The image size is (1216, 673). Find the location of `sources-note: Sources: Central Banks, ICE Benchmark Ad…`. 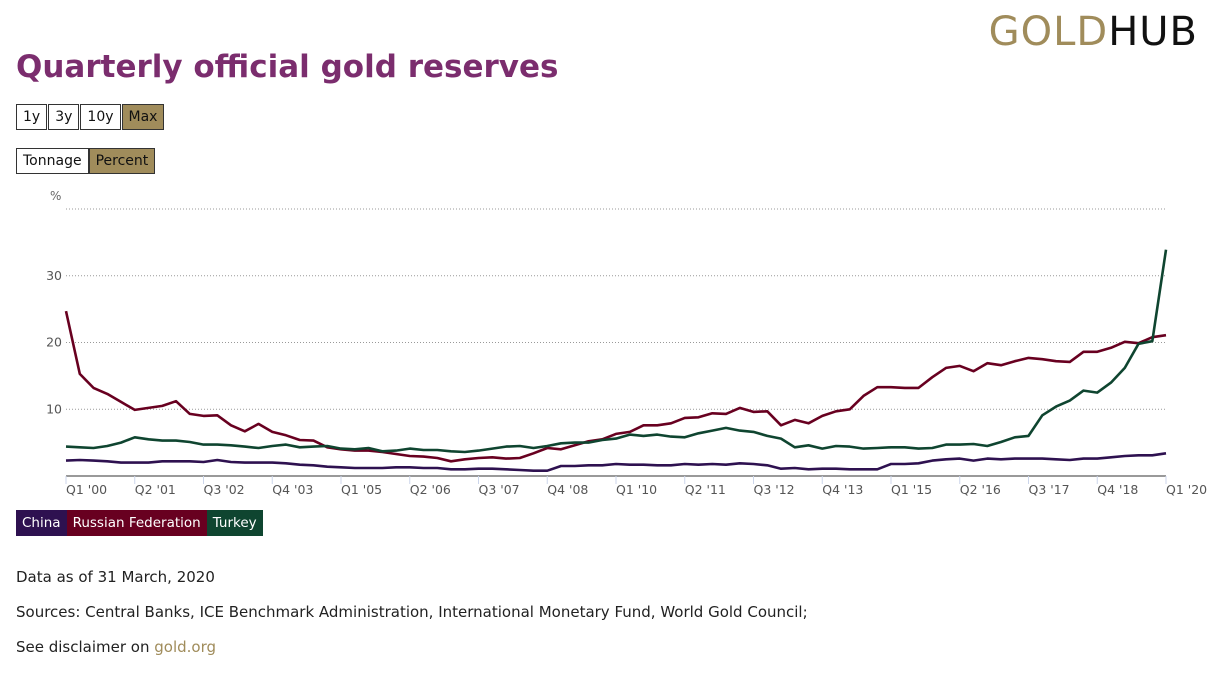

sources-note: Sources: Central Banks, ICE Benchmark Ad… is located at coordinates (412, 612).